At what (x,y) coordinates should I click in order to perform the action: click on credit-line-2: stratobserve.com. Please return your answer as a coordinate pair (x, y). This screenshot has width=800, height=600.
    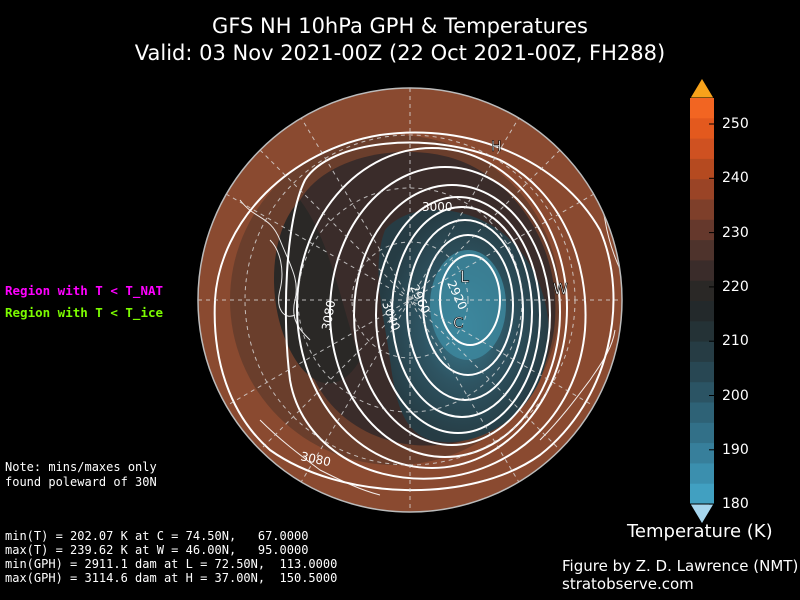
    Looking at the image, I should click on (628, 584).